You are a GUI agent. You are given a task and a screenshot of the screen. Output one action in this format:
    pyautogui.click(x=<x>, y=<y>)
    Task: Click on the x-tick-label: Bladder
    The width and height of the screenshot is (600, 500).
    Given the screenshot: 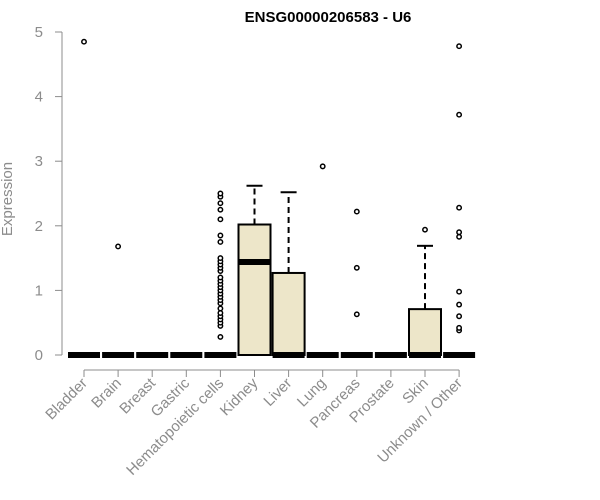 What is the action you would take?
    pyautogui.click(x=66, y=399)
    